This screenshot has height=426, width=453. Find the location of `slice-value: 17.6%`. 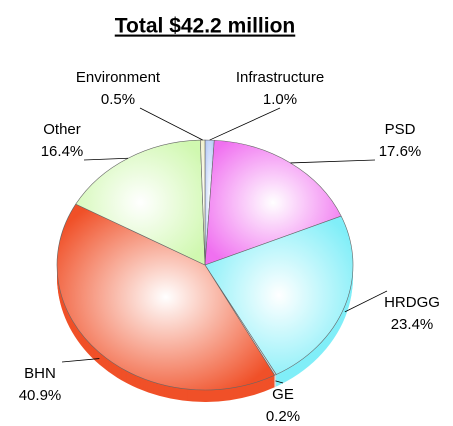

slice-value: 17.6% is located at coordinates (400, 151).